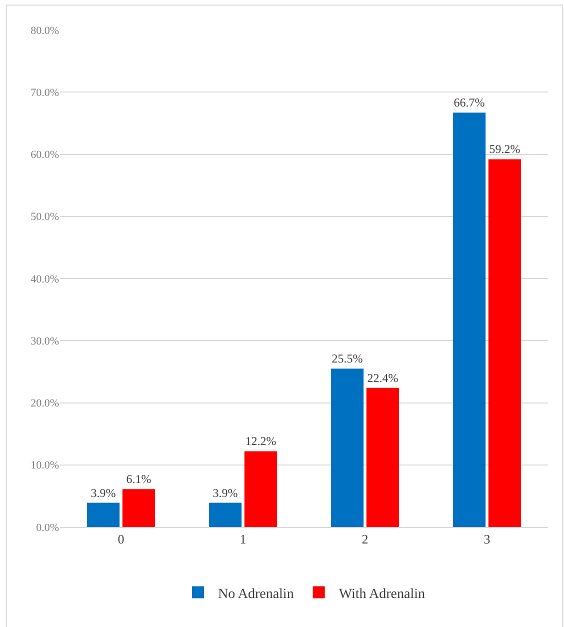 This screenshot has width=564, height=627. Describe the element at coordinates (256, 594) in the screenshot. I see `legend-label: No Adrenalin` at that location.